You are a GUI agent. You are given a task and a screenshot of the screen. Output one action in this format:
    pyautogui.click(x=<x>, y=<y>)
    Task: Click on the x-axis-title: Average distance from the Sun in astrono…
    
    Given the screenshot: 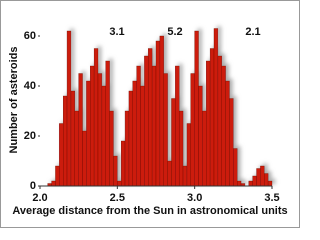 What is the action you would take?
    pyautogui.click(x=149, y=211)
    